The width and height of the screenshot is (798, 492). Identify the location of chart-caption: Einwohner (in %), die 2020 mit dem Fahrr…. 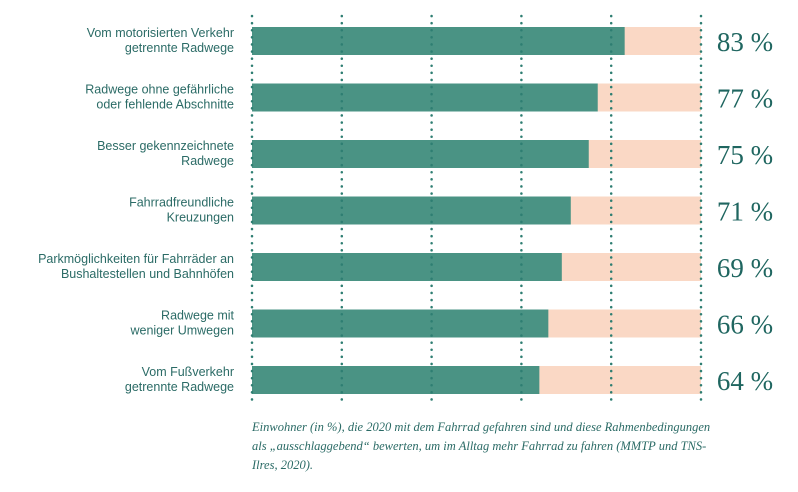
(481, 446).